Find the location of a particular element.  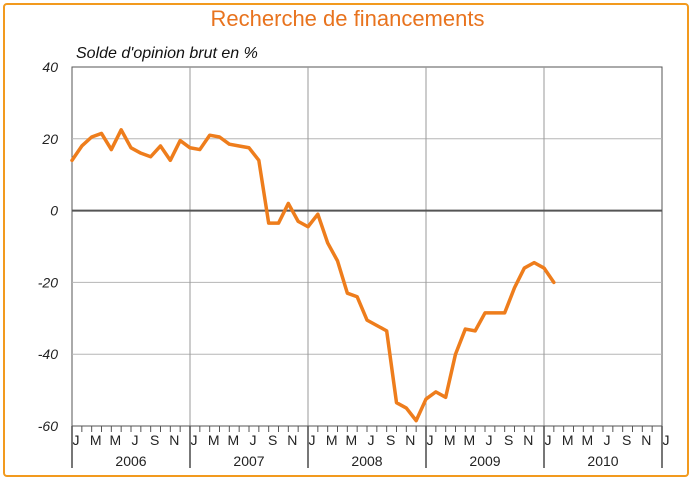

chart-title: Recherche de financements is located at coordinates (347, 18).